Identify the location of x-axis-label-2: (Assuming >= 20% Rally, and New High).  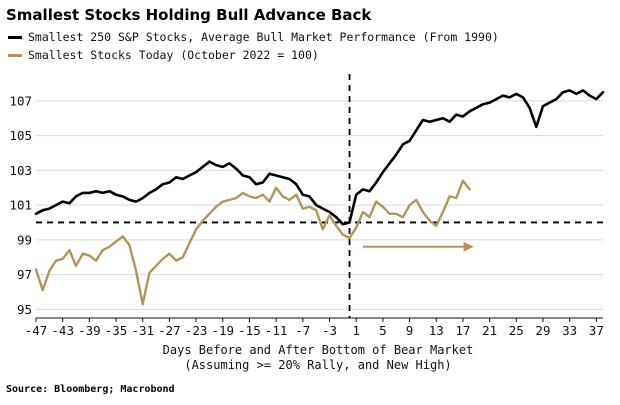
(317, 365).